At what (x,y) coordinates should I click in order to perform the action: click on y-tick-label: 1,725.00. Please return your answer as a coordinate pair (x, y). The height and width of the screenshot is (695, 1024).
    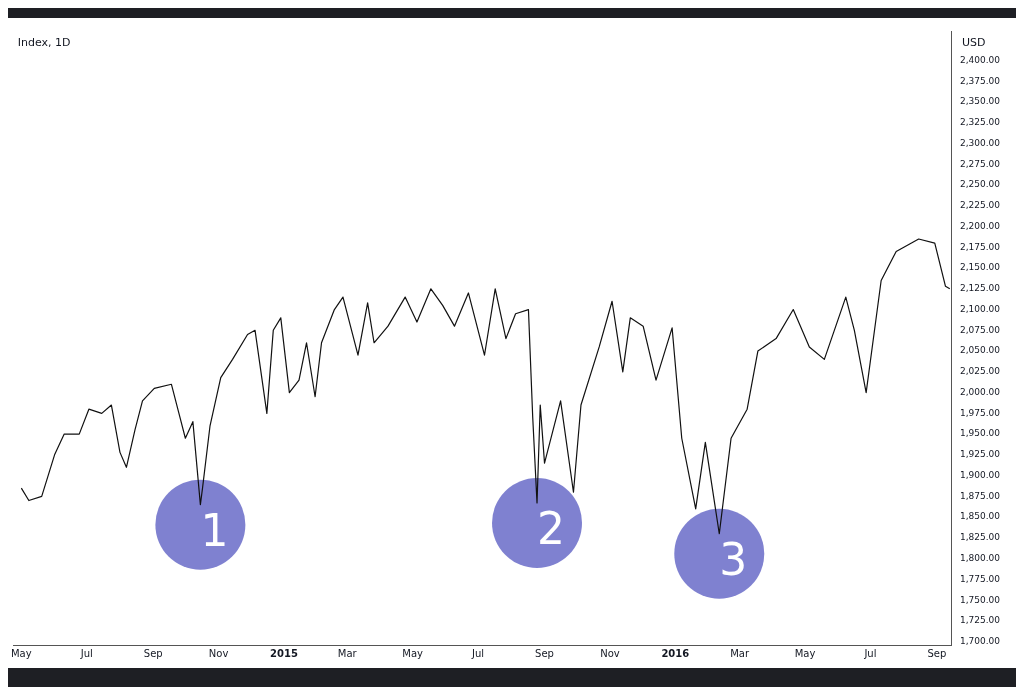
    Looking at the image, I should click on (980, 620).